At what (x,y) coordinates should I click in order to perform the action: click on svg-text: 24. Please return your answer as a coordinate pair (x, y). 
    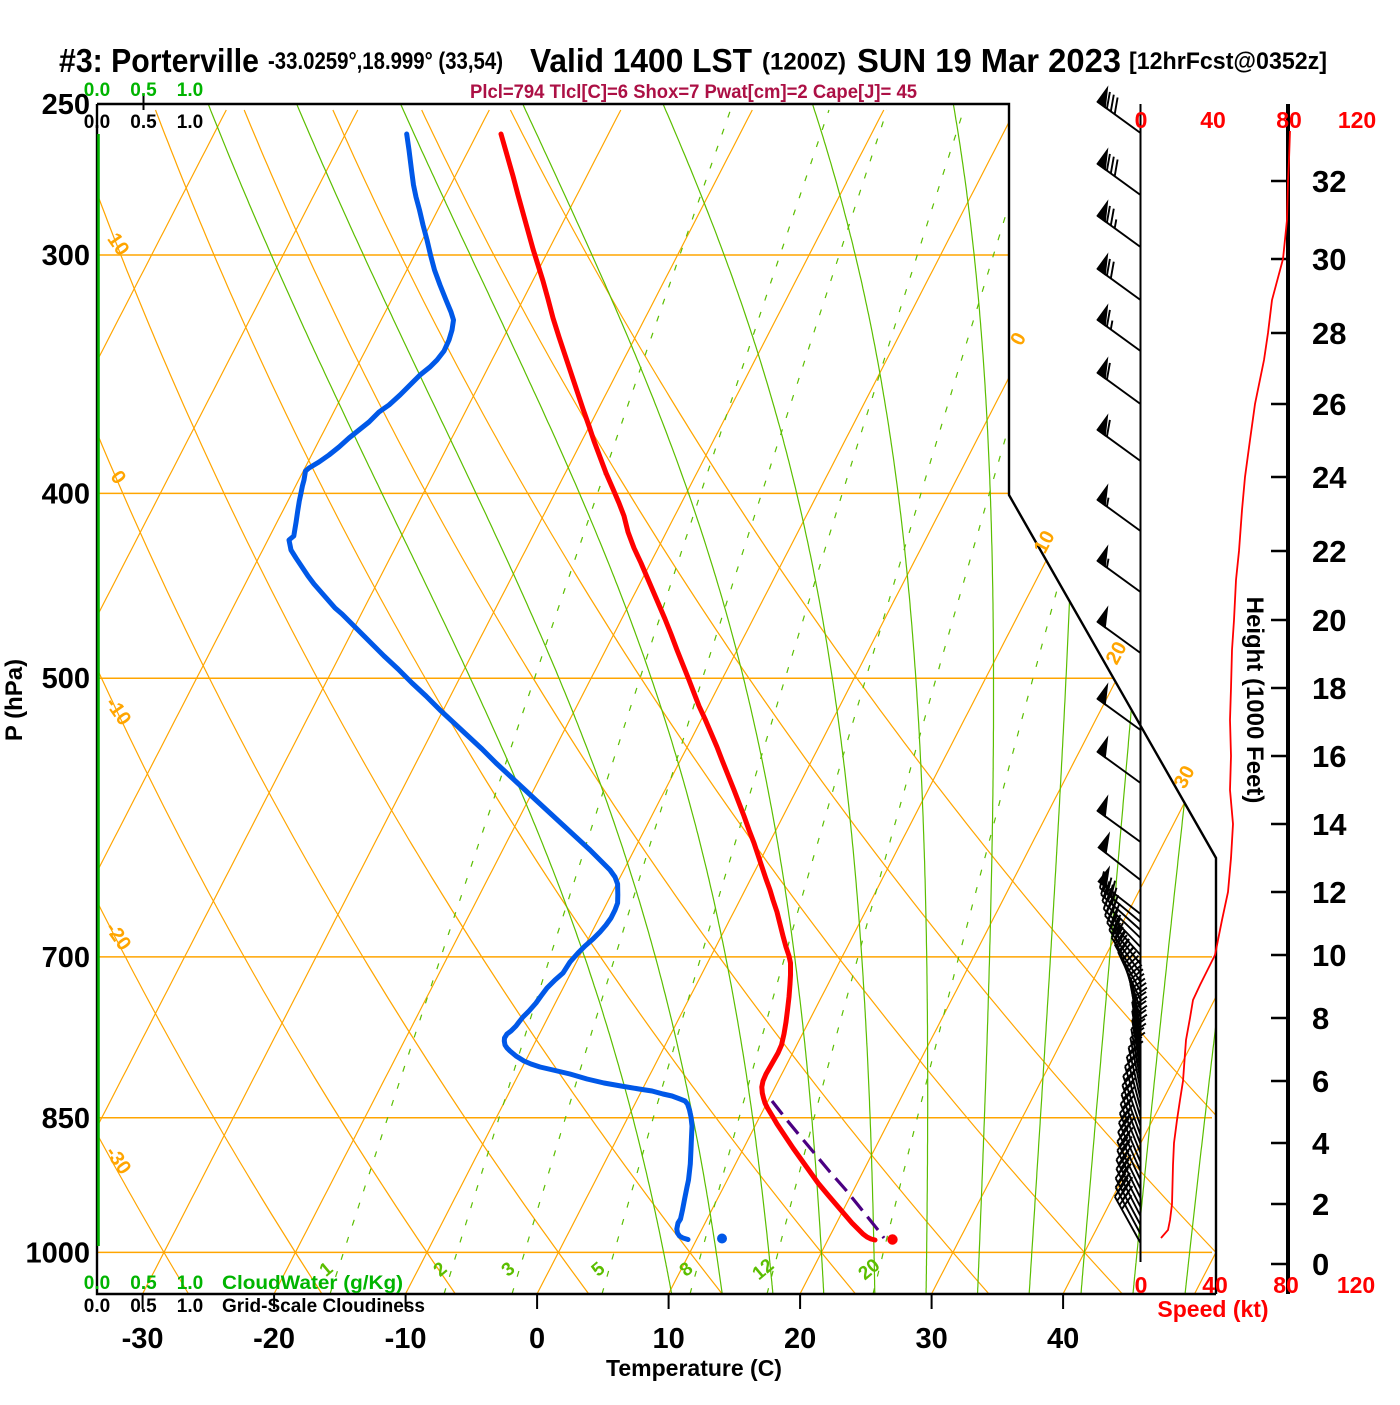
    Looking at the image, I should click on (1329, 477).